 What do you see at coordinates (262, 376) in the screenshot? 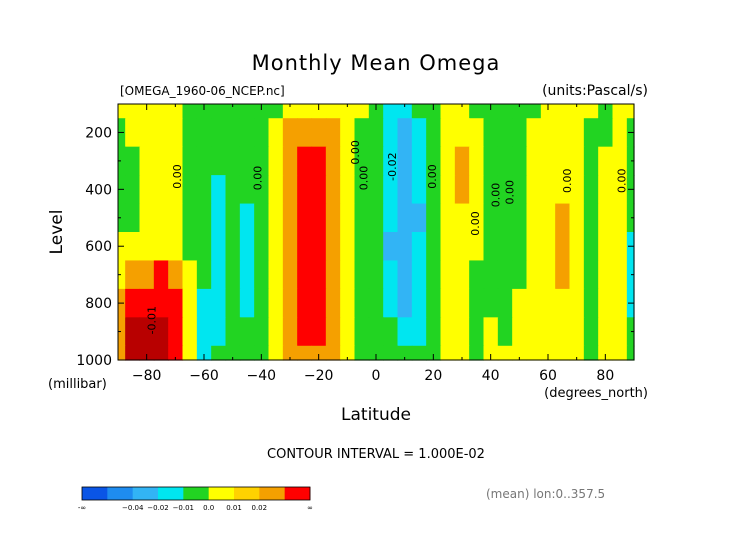
I see `x-tick-label: −40` at bounding box center [262, 376].